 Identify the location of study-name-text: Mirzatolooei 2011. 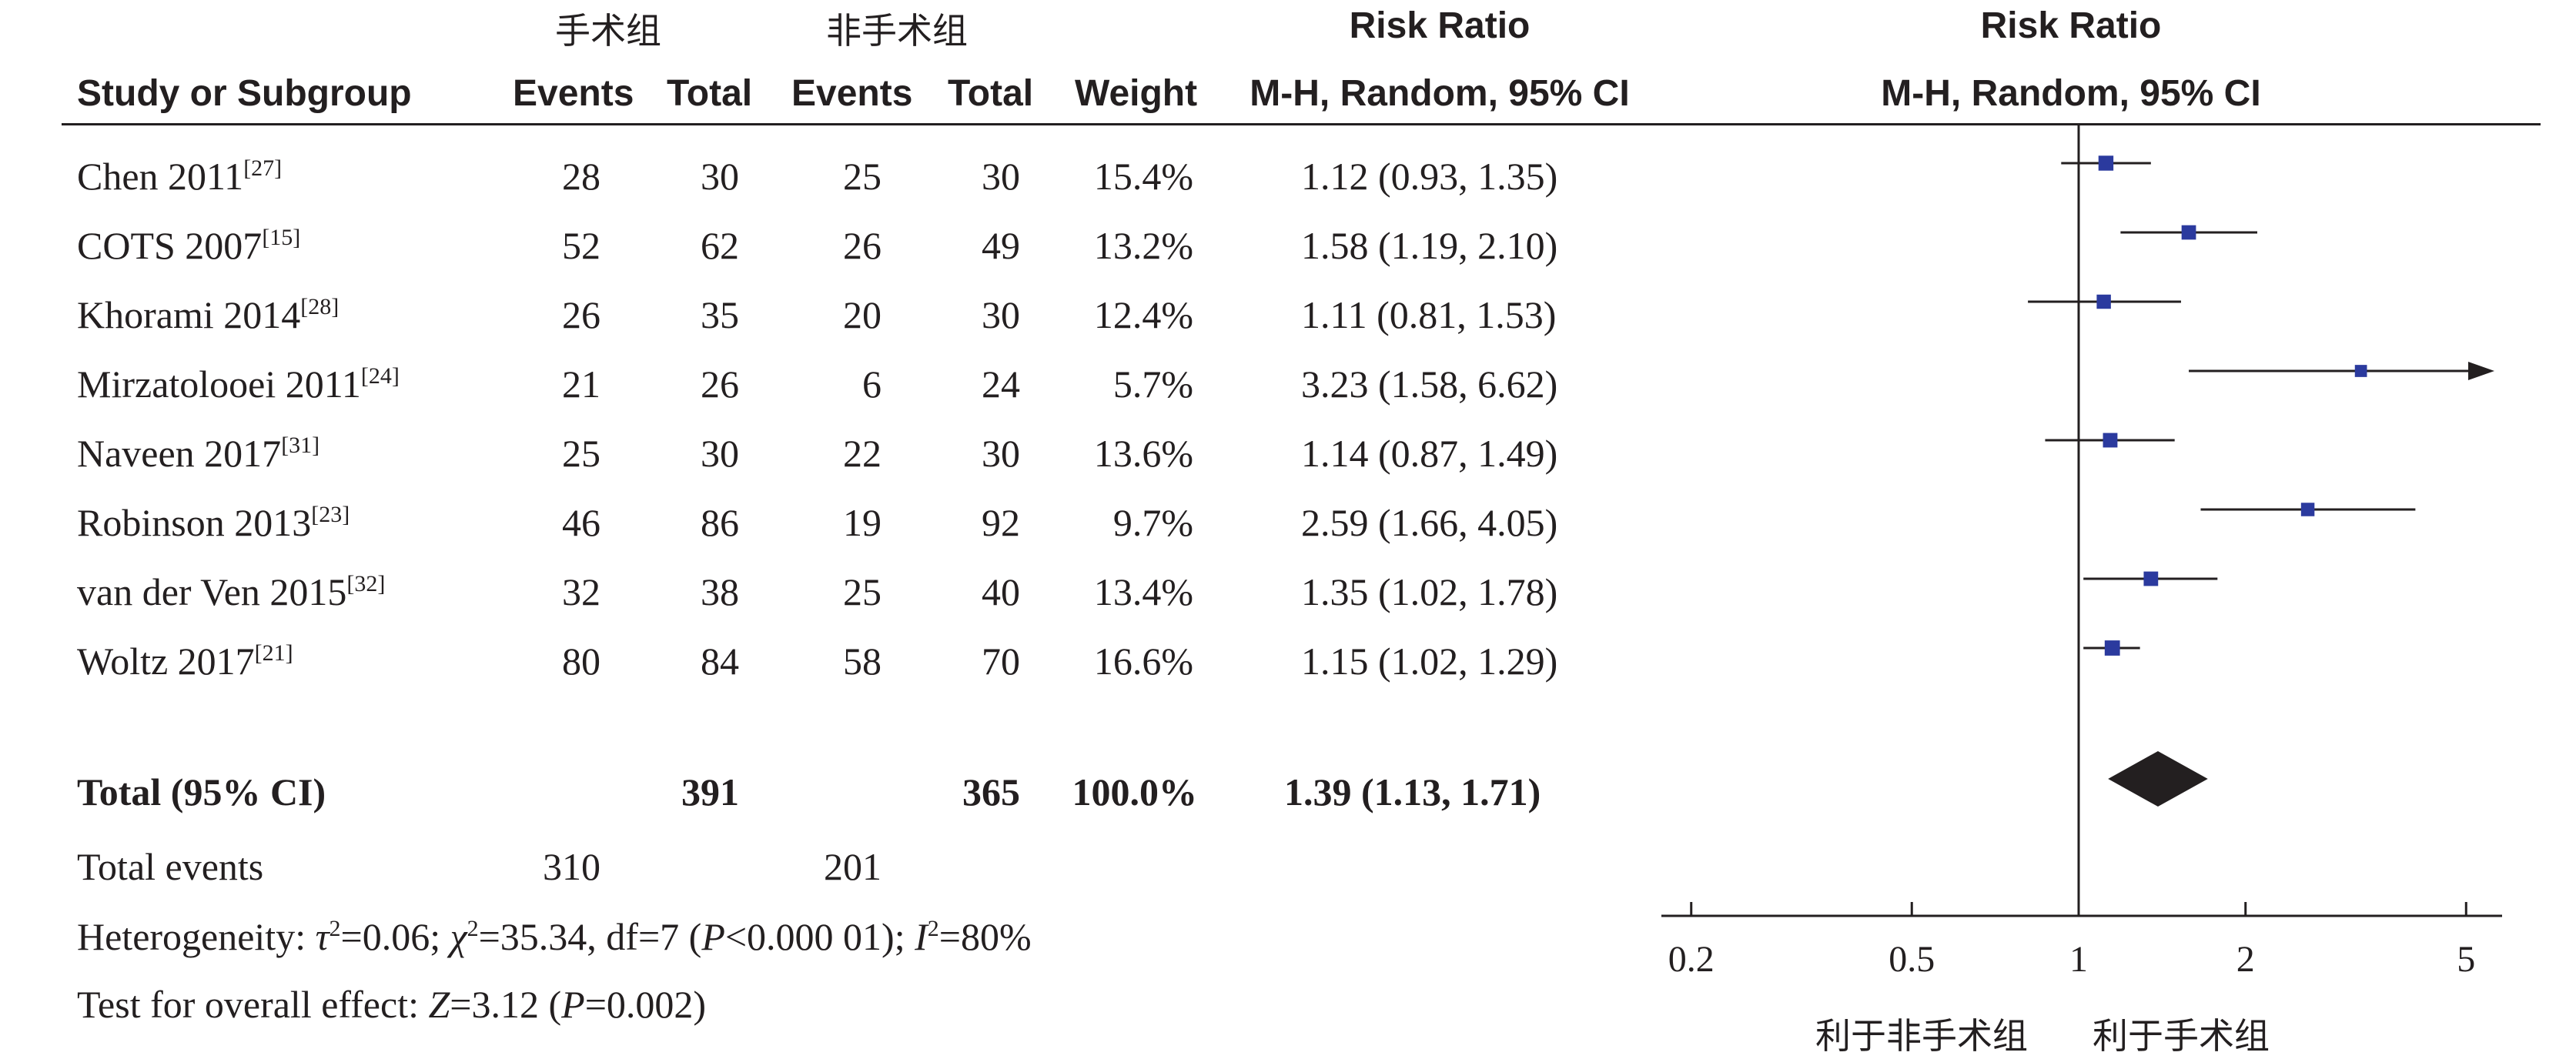
(219, 384).